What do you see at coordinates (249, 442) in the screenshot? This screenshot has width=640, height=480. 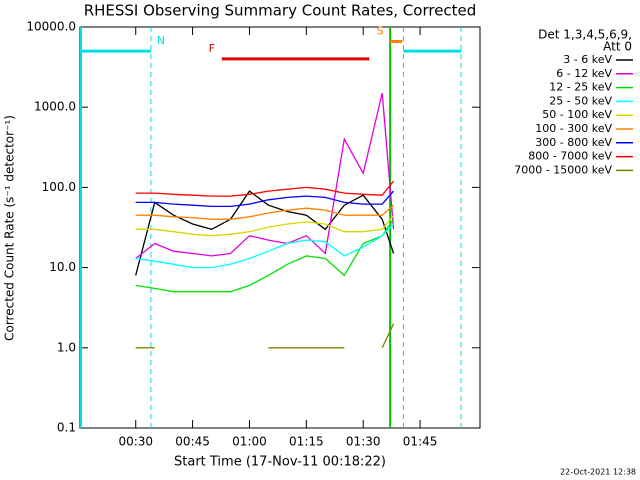 I see `x-tick-label: 01:00` at bounding box center [249, 442].